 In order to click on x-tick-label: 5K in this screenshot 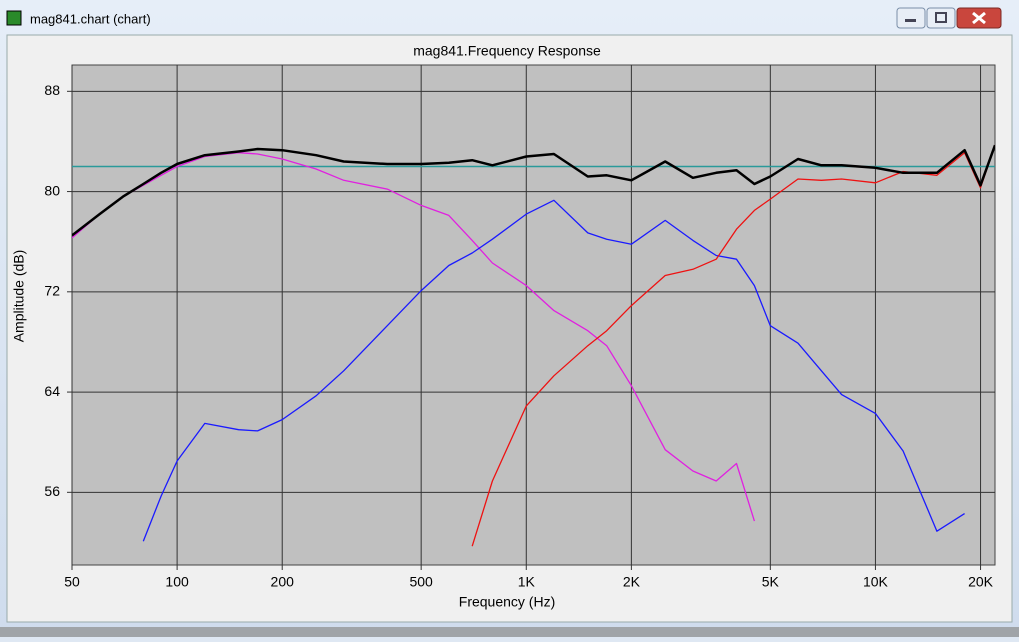, I will do `click(771, 582)`.